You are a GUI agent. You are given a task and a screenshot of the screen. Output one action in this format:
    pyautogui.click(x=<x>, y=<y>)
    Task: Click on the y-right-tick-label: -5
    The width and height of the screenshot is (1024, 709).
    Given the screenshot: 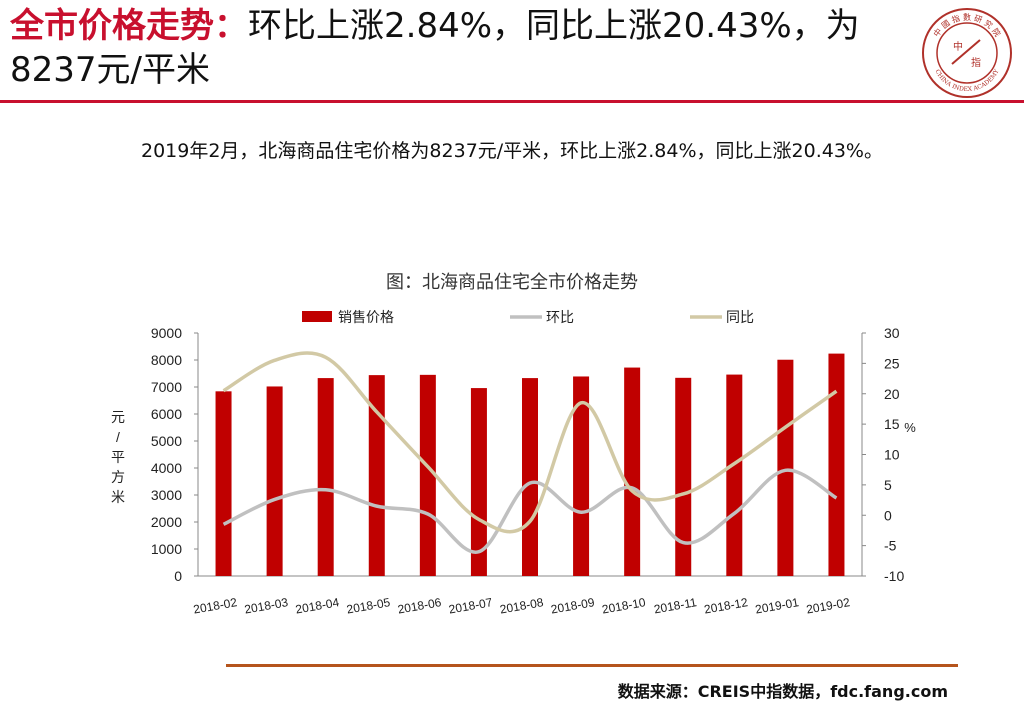 What is the action you would take?
    pyautogui.click(x=890, y=546)
    